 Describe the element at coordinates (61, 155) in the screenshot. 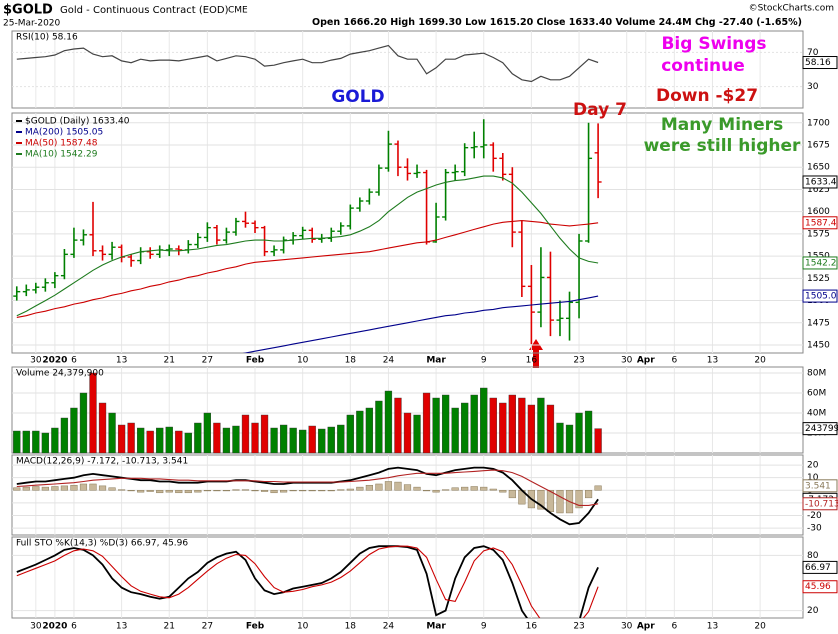

I see `legend-label: MA(10) 1542.29` at that location.